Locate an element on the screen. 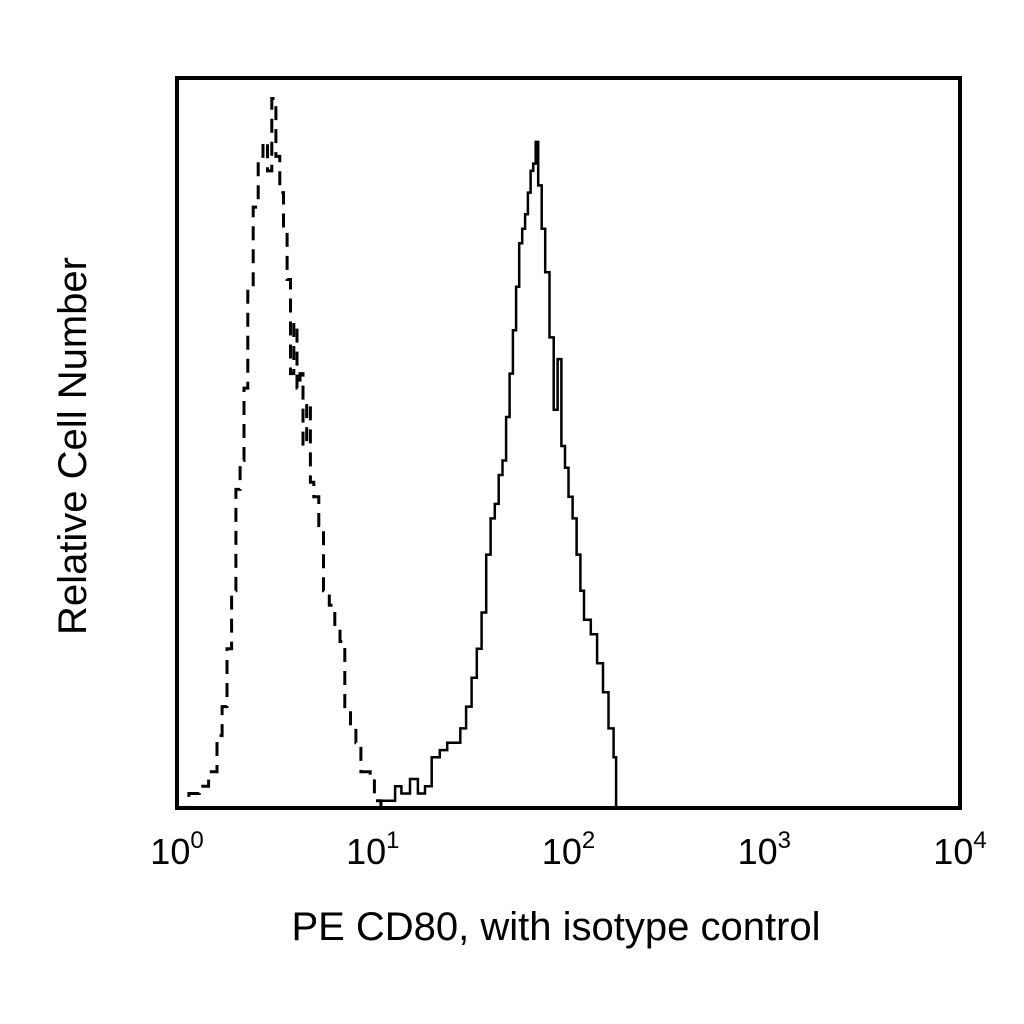 This screenshot has height=1024, width=1024. x-axis-label: PE CD80, with isotype control is located at coordinates (555, 927).